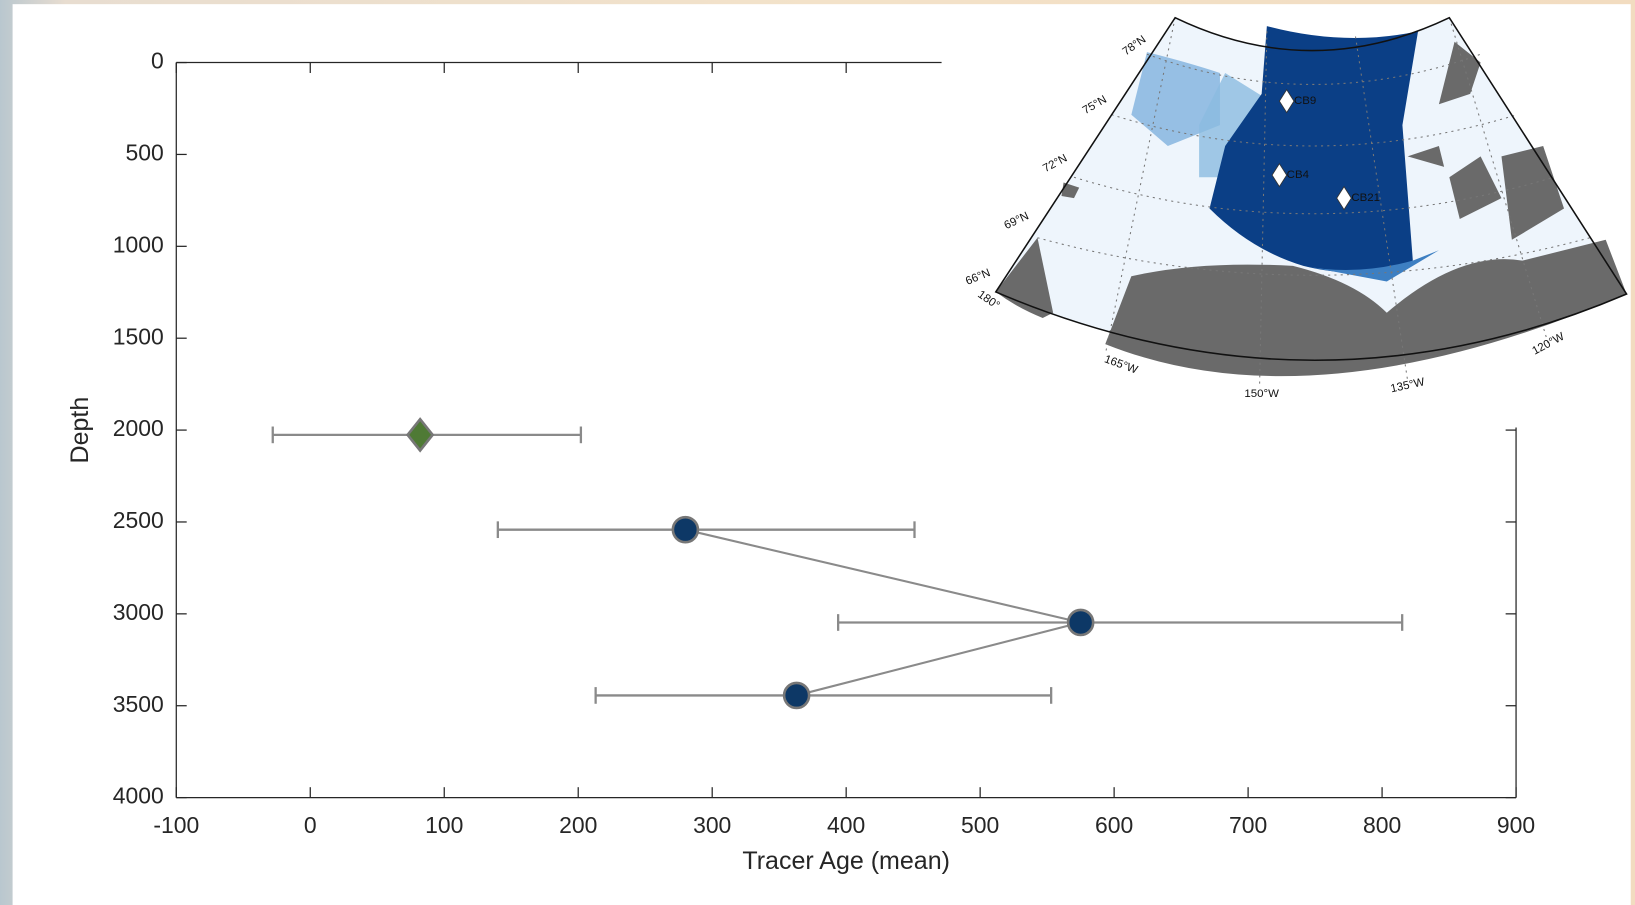 The height and width of the screenshot is (905, 1635). What do you see at coordinates (1261, 394) in the screenshot?
I see `map-lon-label: 150°W` at bounding box center [1261, 394].